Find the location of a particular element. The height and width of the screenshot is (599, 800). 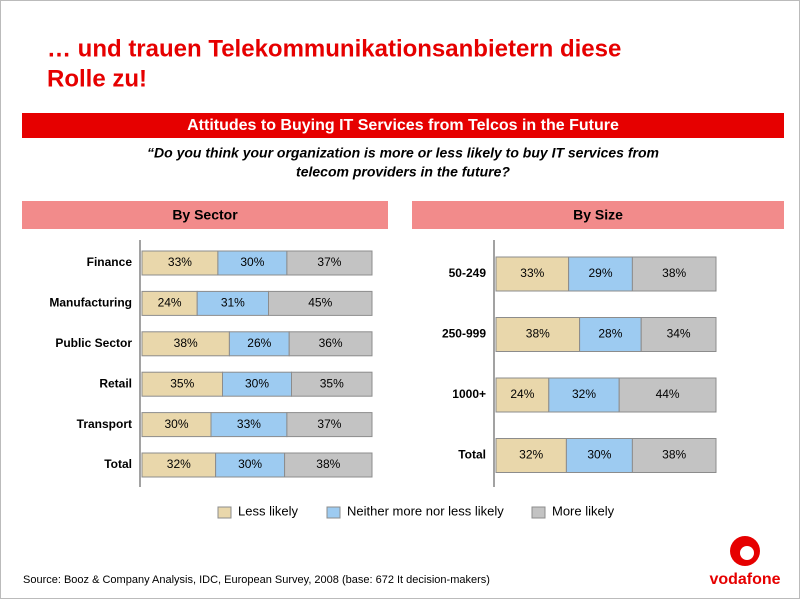

value-label: 31% is located at coordinates (233, 303).